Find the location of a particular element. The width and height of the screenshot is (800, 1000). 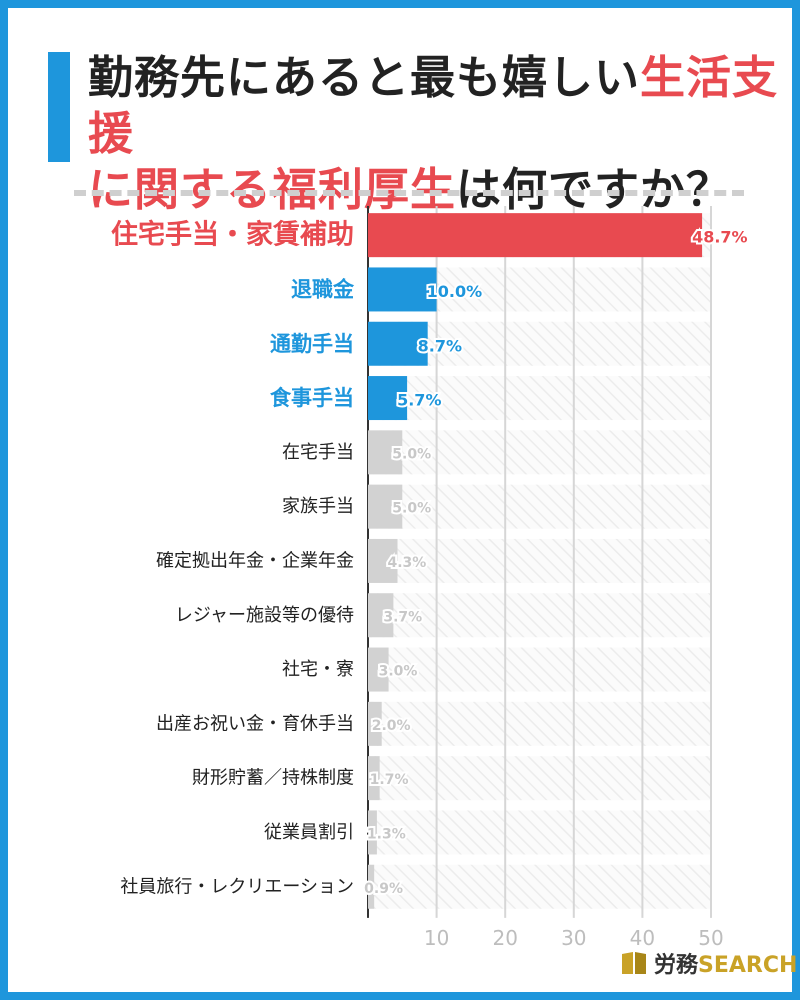

value-label: 3.7% is located at coordinates (402, 617).